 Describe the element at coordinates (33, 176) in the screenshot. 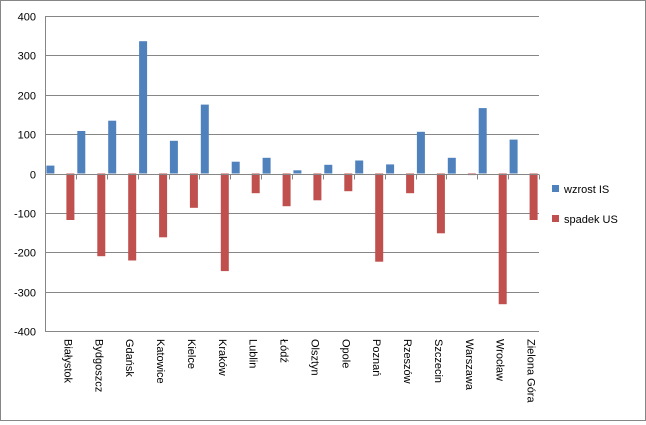

I see `y-tick-label: 0` at that location.